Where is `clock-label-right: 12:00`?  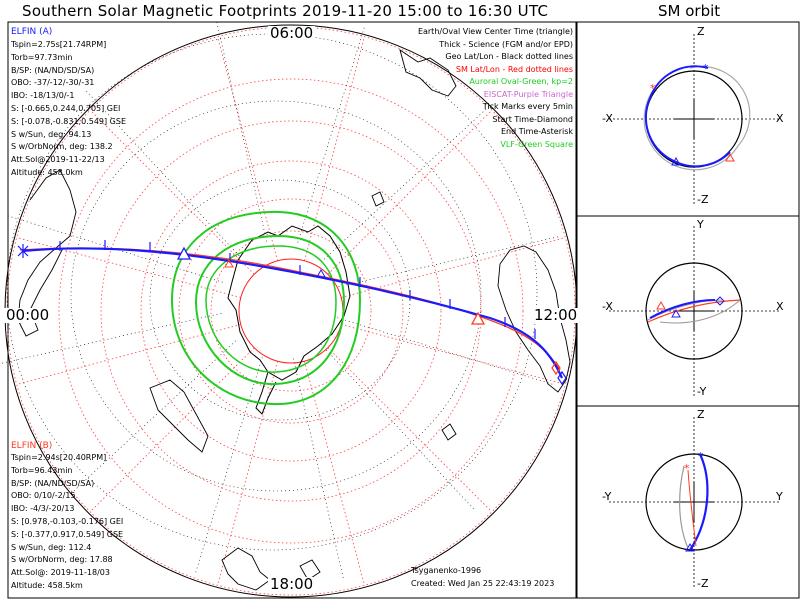
clock-label-right: 12:00 is located at coordinates (556, 315).